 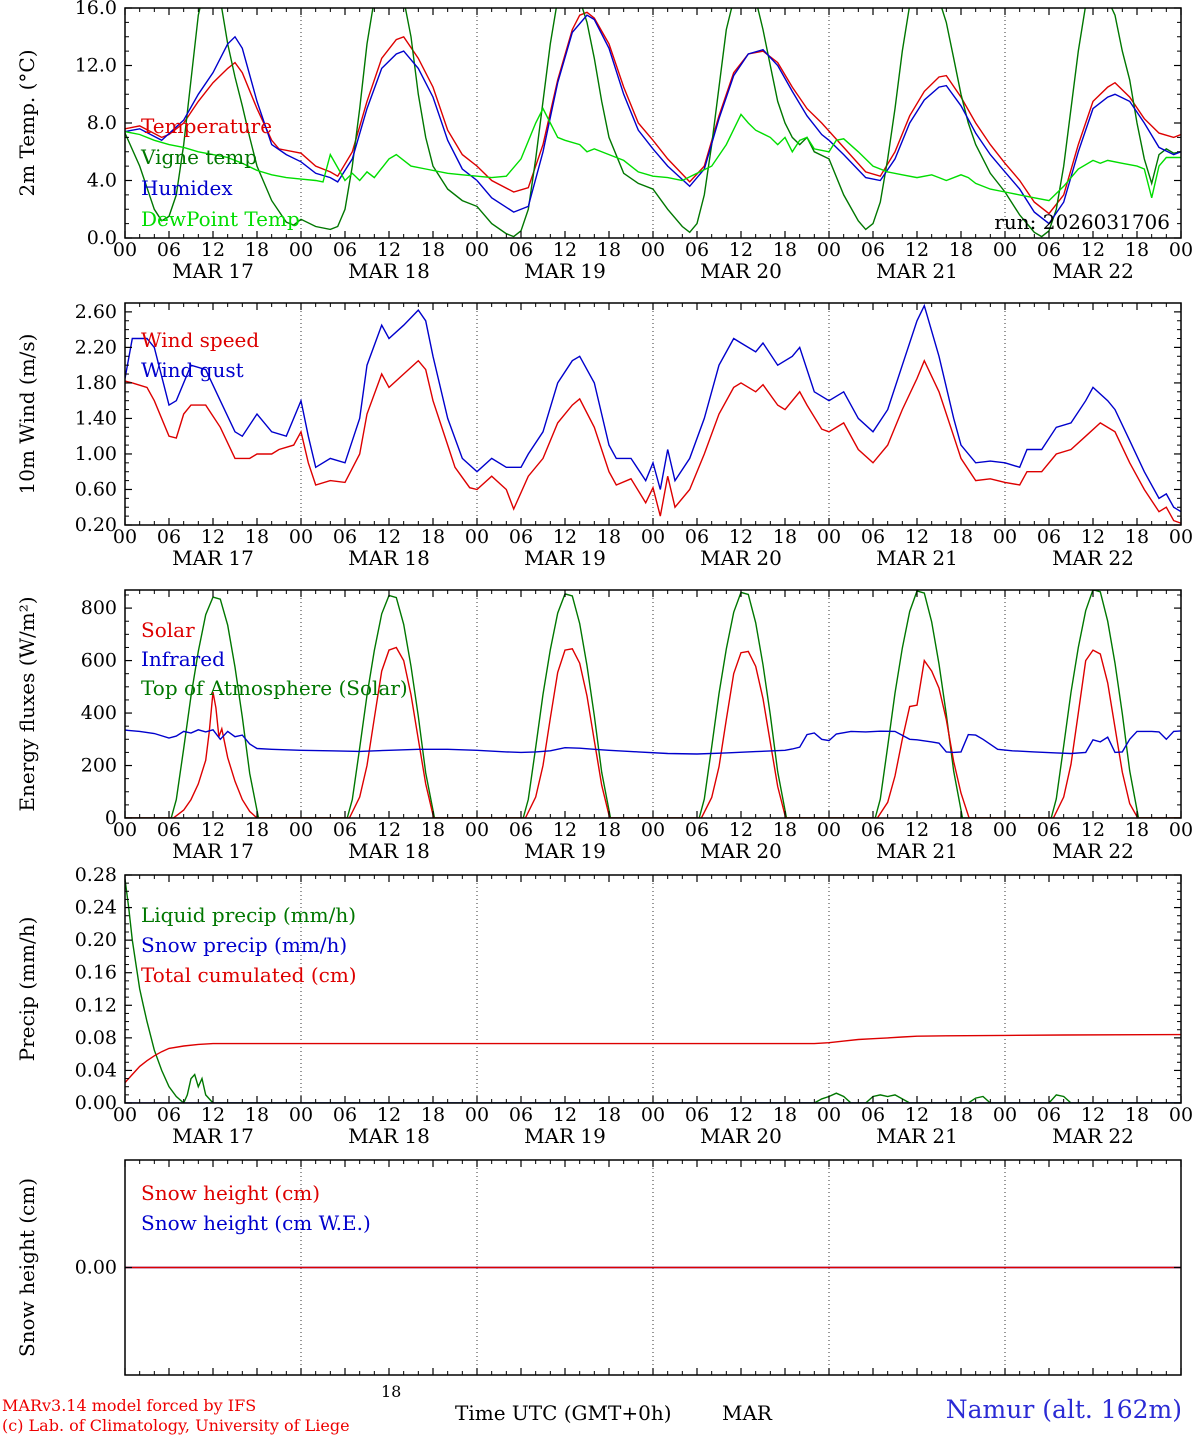 I want to click on y-tick-label: 12.0, so click(x=96, y=66).